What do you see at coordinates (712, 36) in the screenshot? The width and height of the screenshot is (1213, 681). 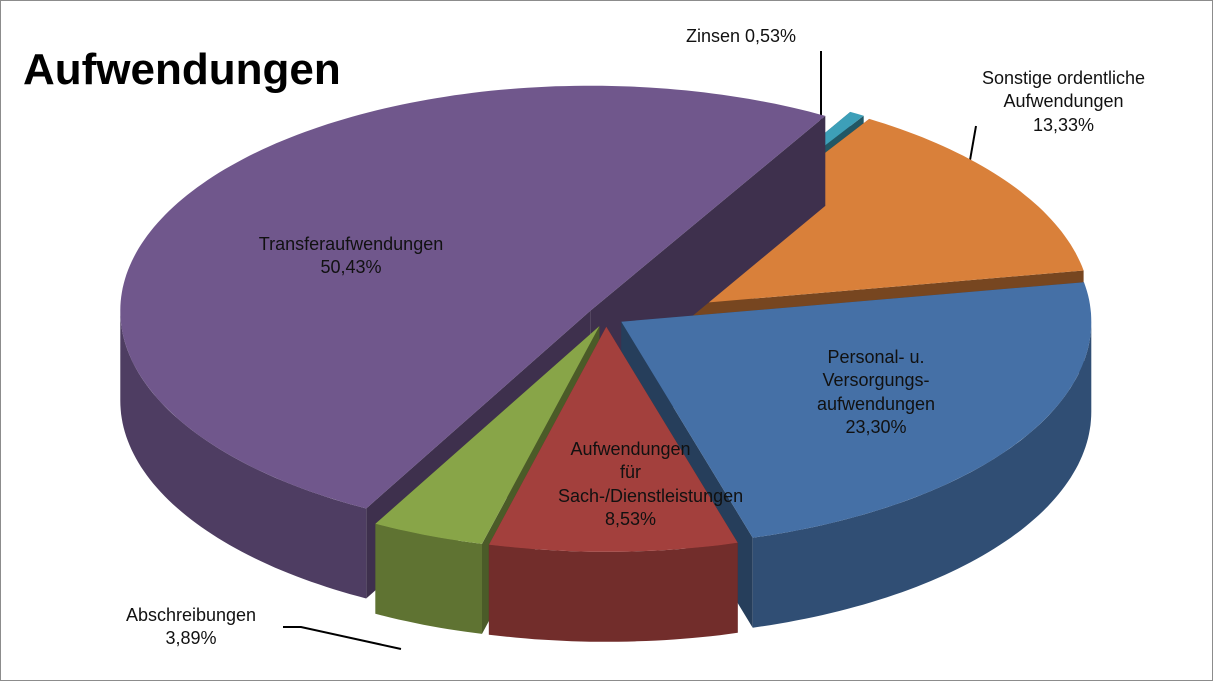 I see `category-label: Zinsen` at bounding box center [712, 36].